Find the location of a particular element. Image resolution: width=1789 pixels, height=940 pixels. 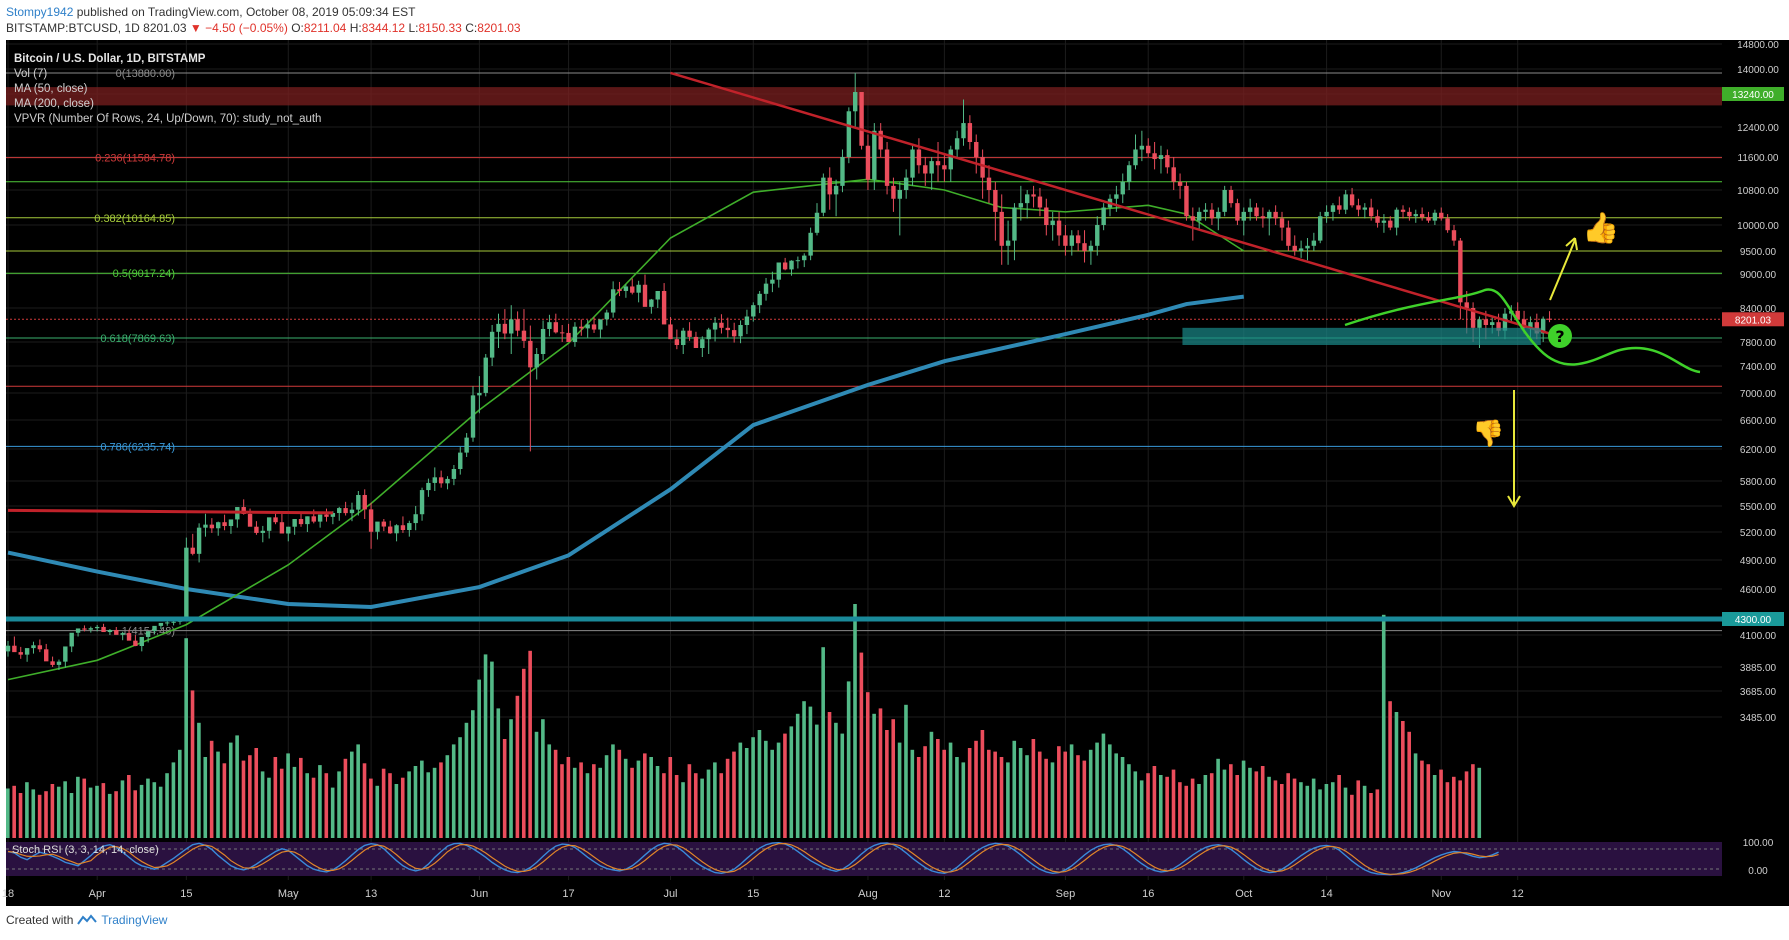

author-name: Stompy1942 is located at coordinates (40, 12).